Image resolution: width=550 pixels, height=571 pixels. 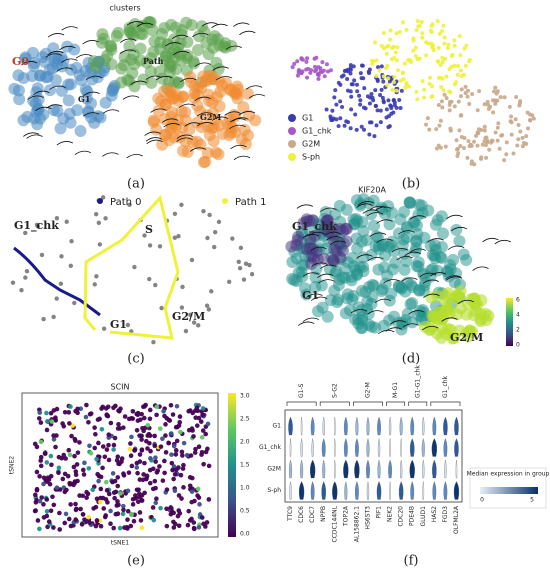 I want to click on gene-label: NPPB, so click(x=323, y=514).